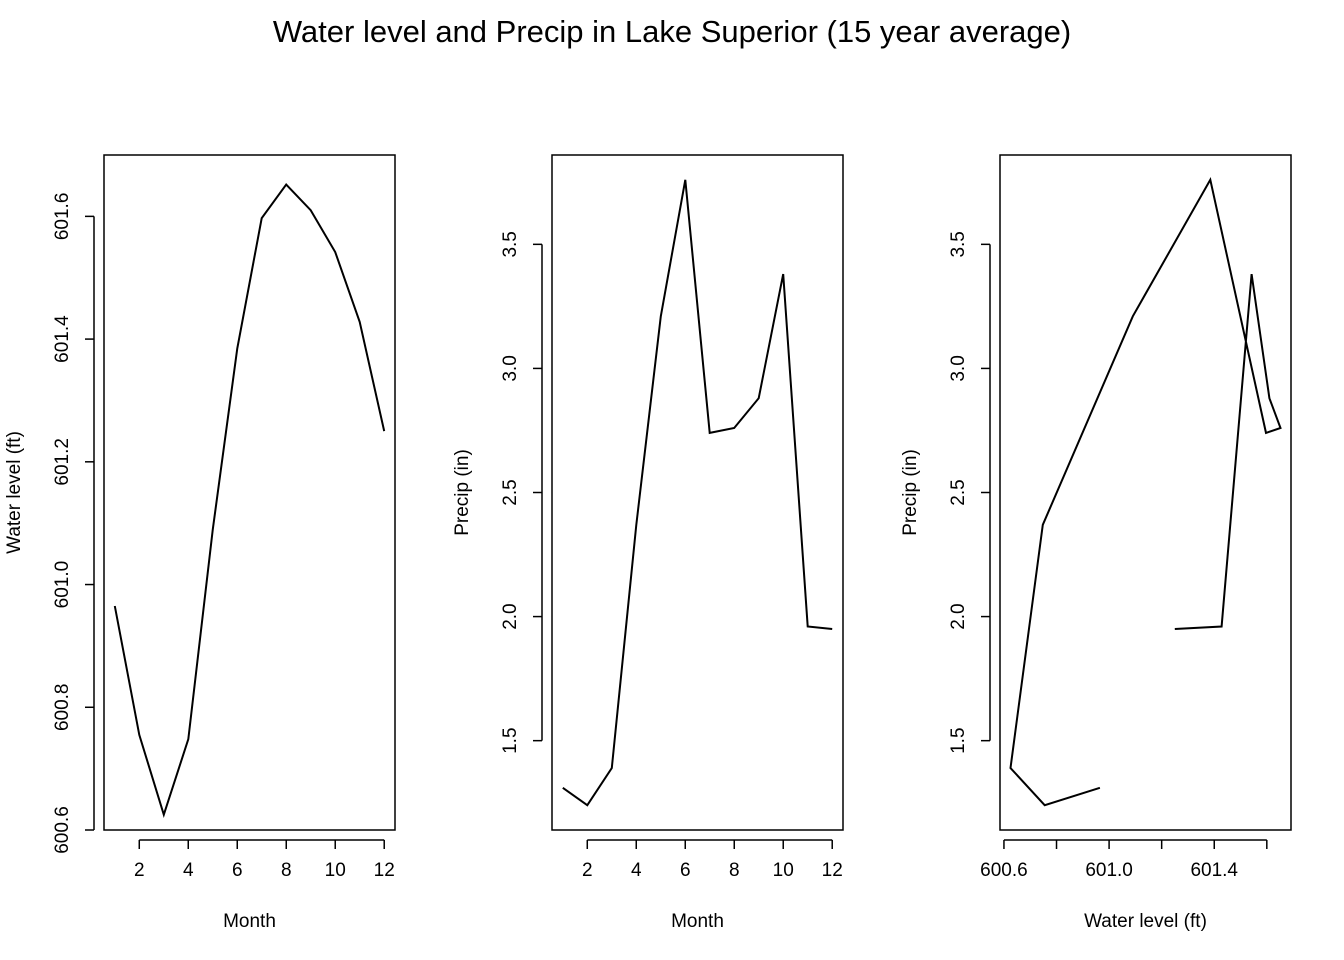 The height and width of the screenshot is (960, 1344). What do you see at coordinates (62, 462) in the screenshot?
I see `y-tick-label: 601.2` at bounding box center [62, 462].